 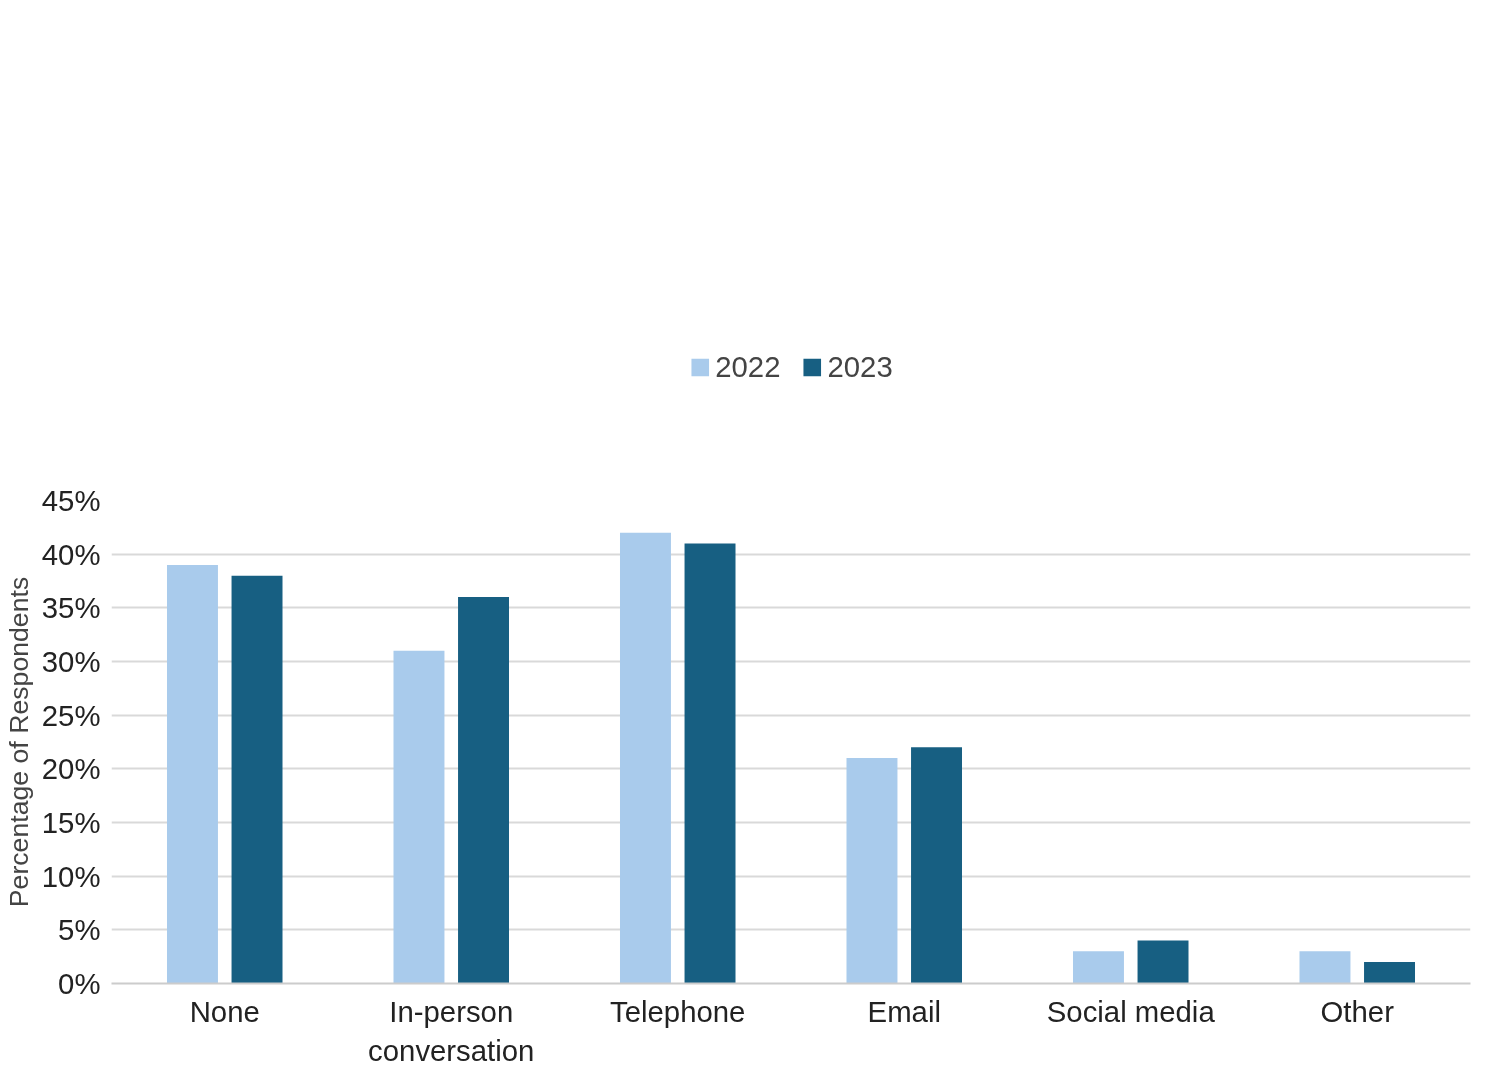 What do you see at coordinates (71, 608) in the screenshot?
I see `y-tick-label: 35%` at bounding box center [71, 608].